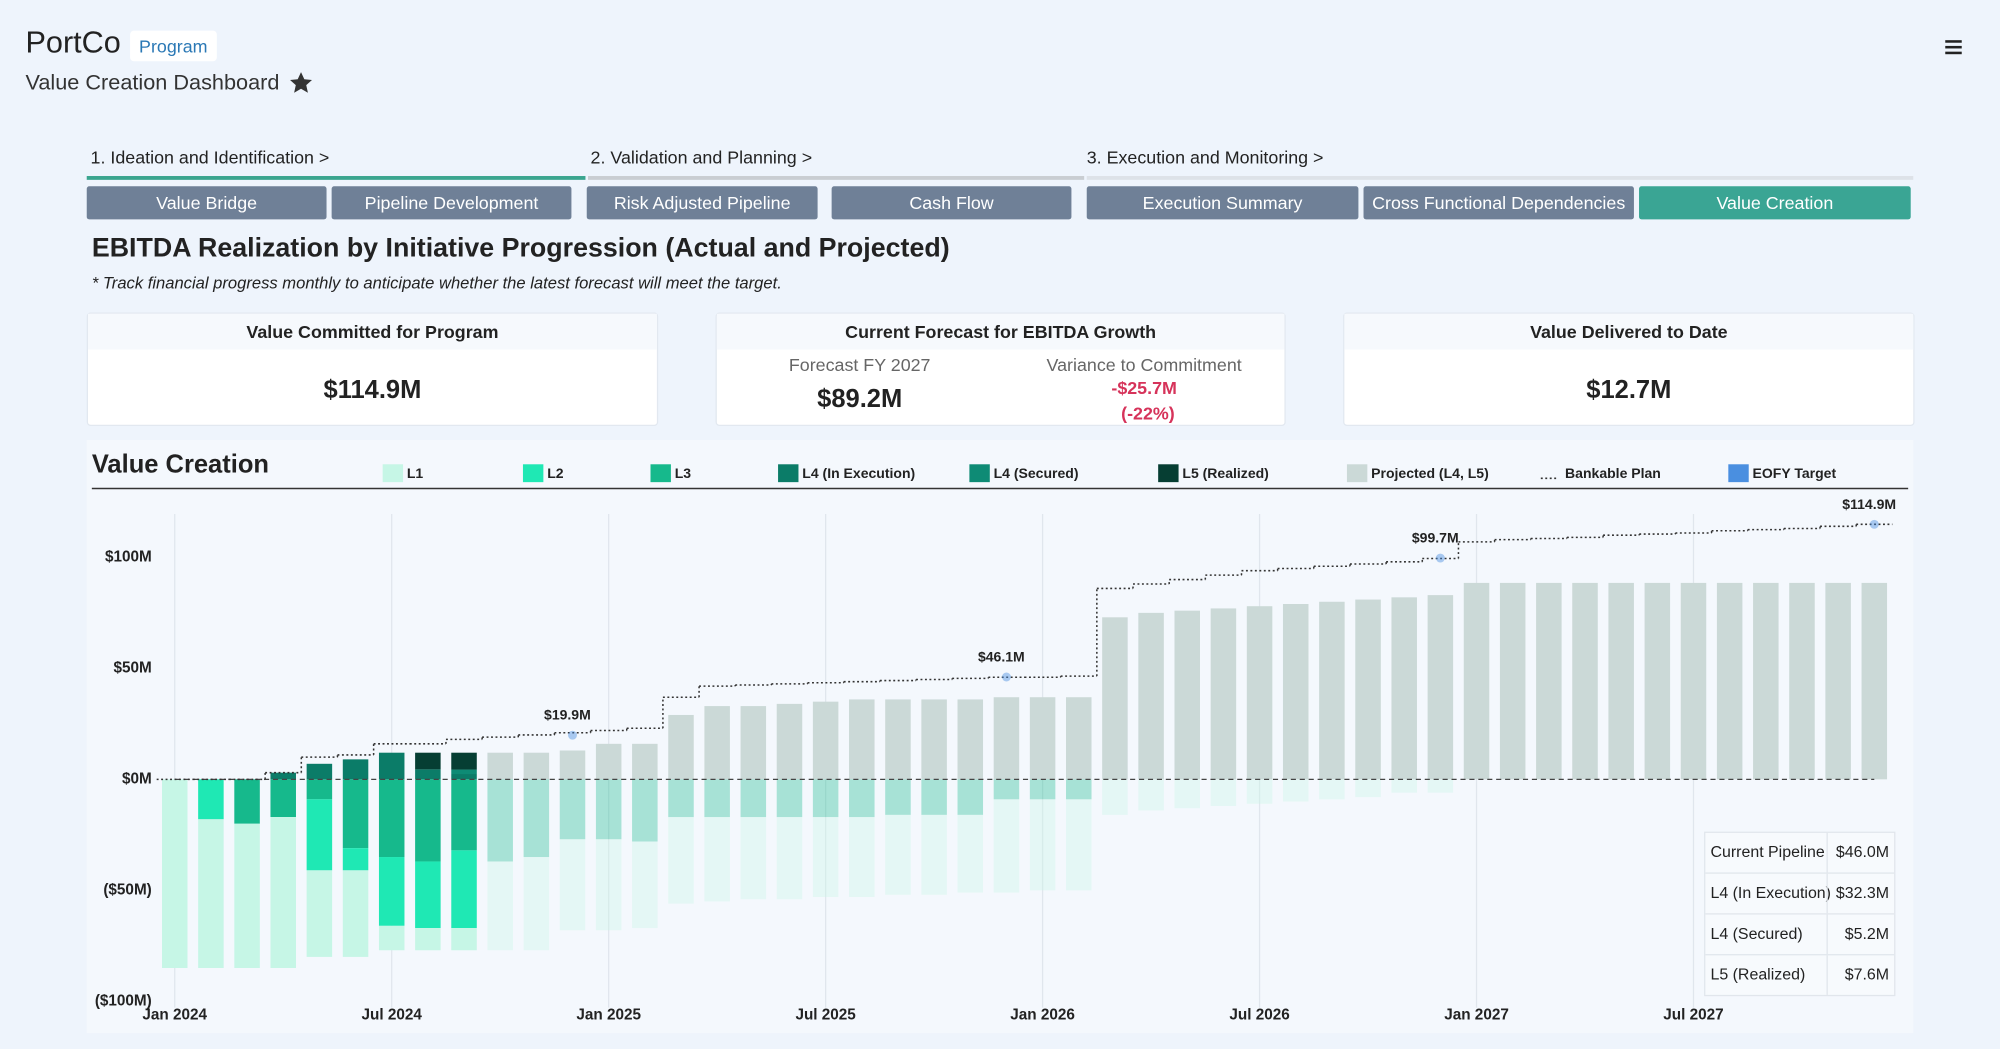  Describe the element at coordinates (1758, 974) in the screenshot. I see `table-label: L5 (Realized)` at that location.